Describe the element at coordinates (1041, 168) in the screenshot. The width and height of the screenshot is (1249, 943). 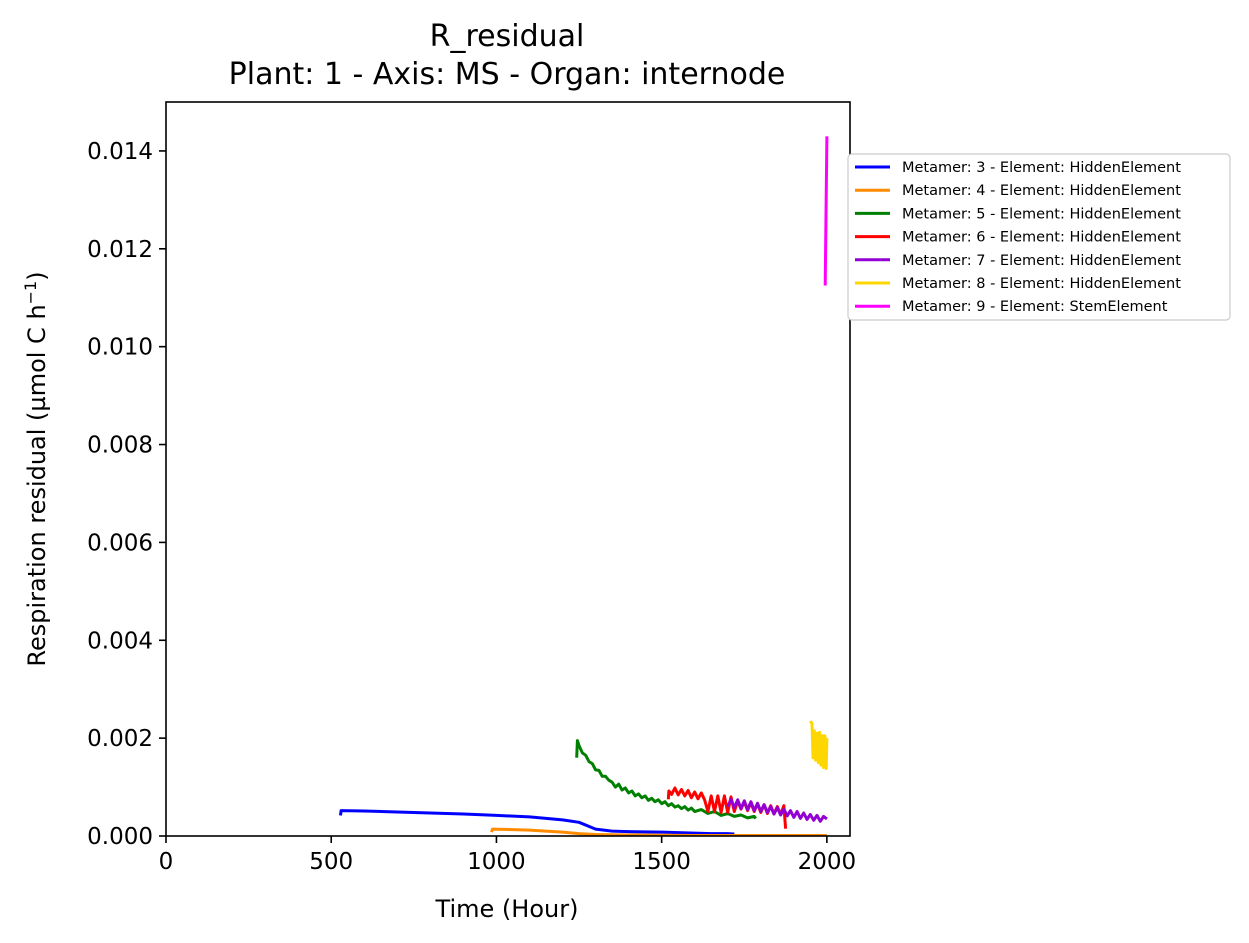
I see `legend-label-1: Metamer: 3 - Element: HiddenElement` at that location.